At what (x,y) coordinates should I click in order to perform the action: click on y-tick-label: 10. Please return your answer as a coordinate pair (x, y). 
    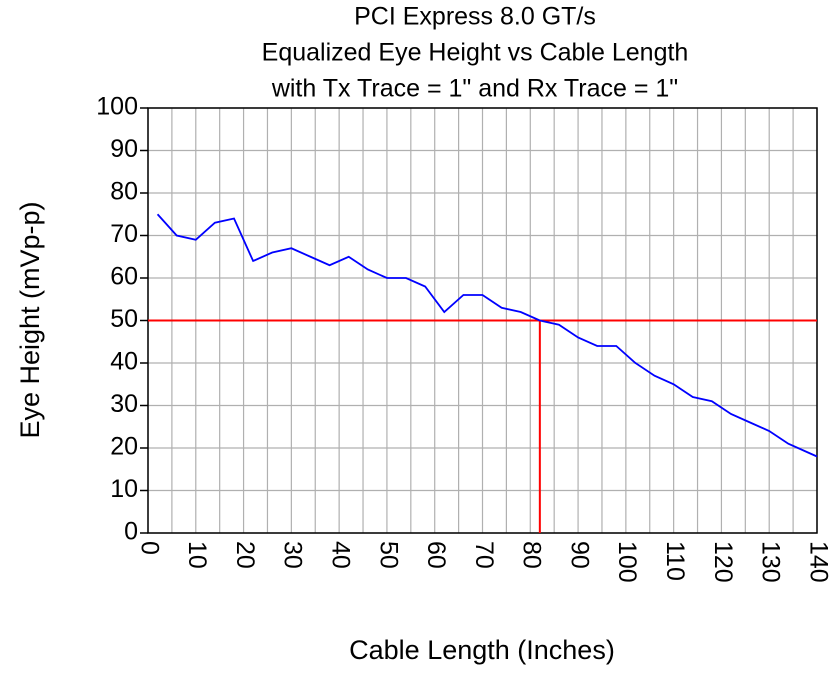
    Looking at the image, I should click on (124, 489).